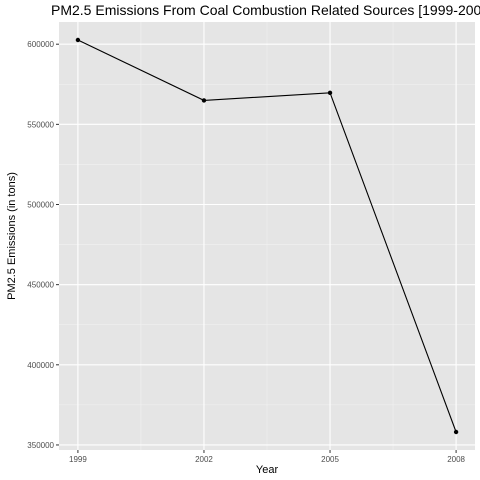 Image resolution: width=480 pixels, height=480 pixels. What do you see at coordinates (456, 459) in the screenshot?
I see `x-tick-label: 2008` at bounding box center [456, 459].